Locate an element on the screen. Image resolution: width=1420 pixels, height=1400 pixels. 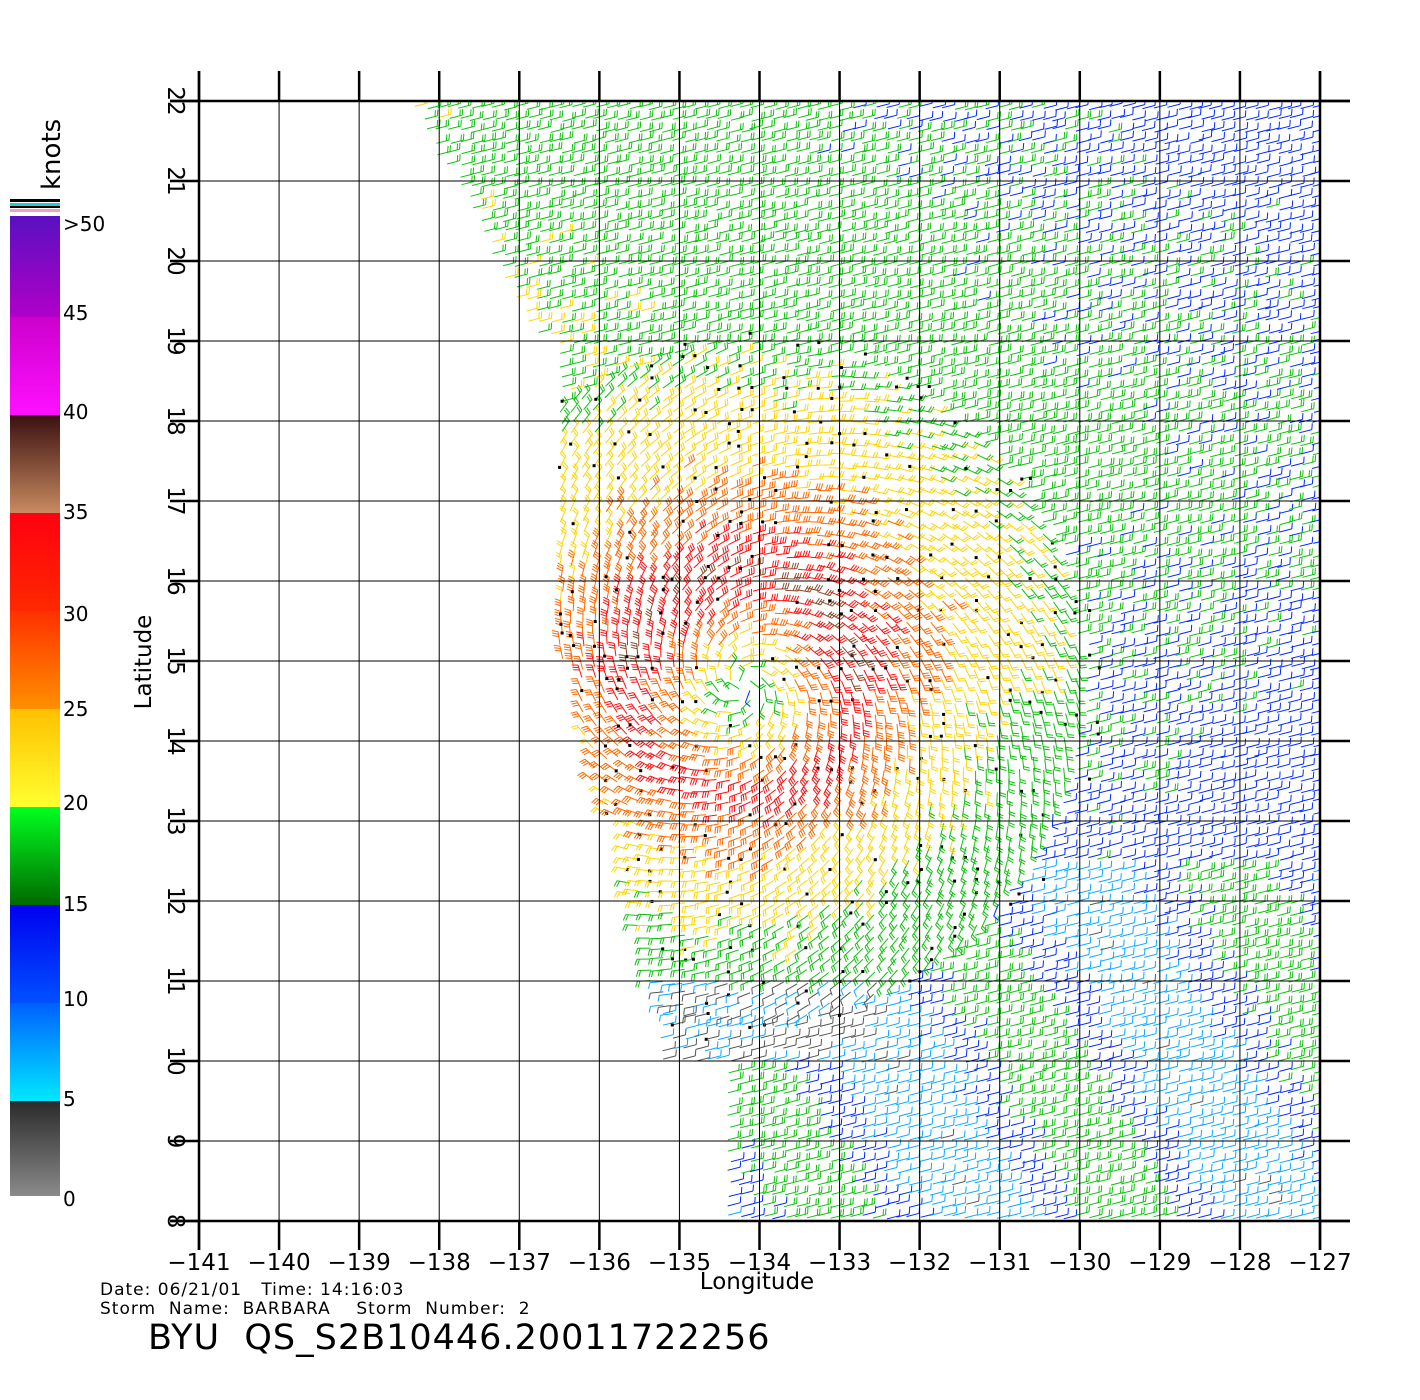
product-id: BYU QS_S2B10446.20011722256 is located at coordinates (459, 1338).